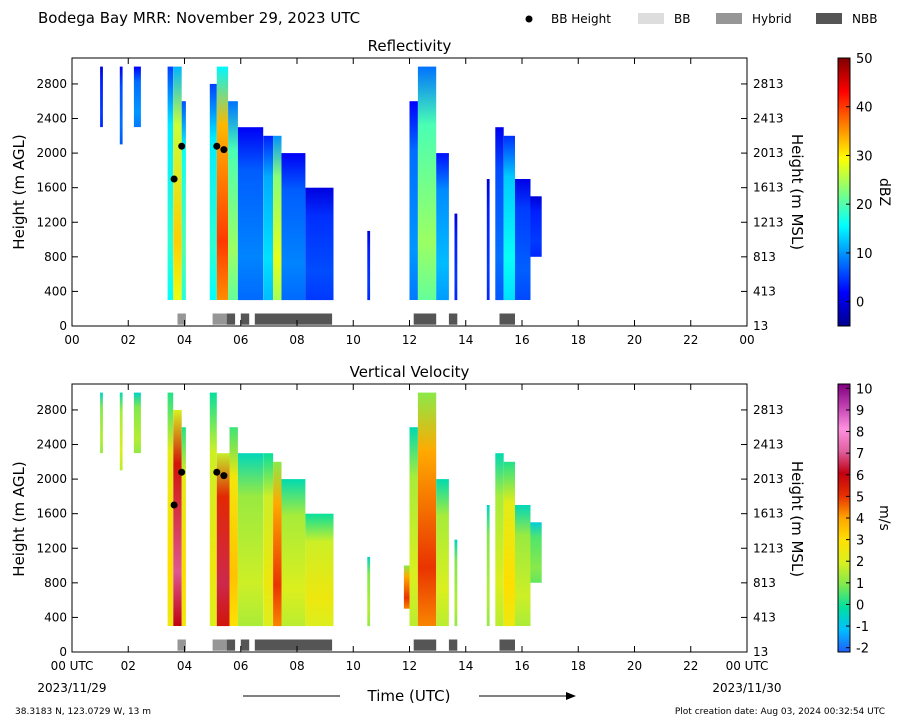 The height and width of the screenshot is (725, 900). Describe the element at coordinates (860, 411) in the screenshot. I see `velocity-colorbar-tick-label: 9` at that location.